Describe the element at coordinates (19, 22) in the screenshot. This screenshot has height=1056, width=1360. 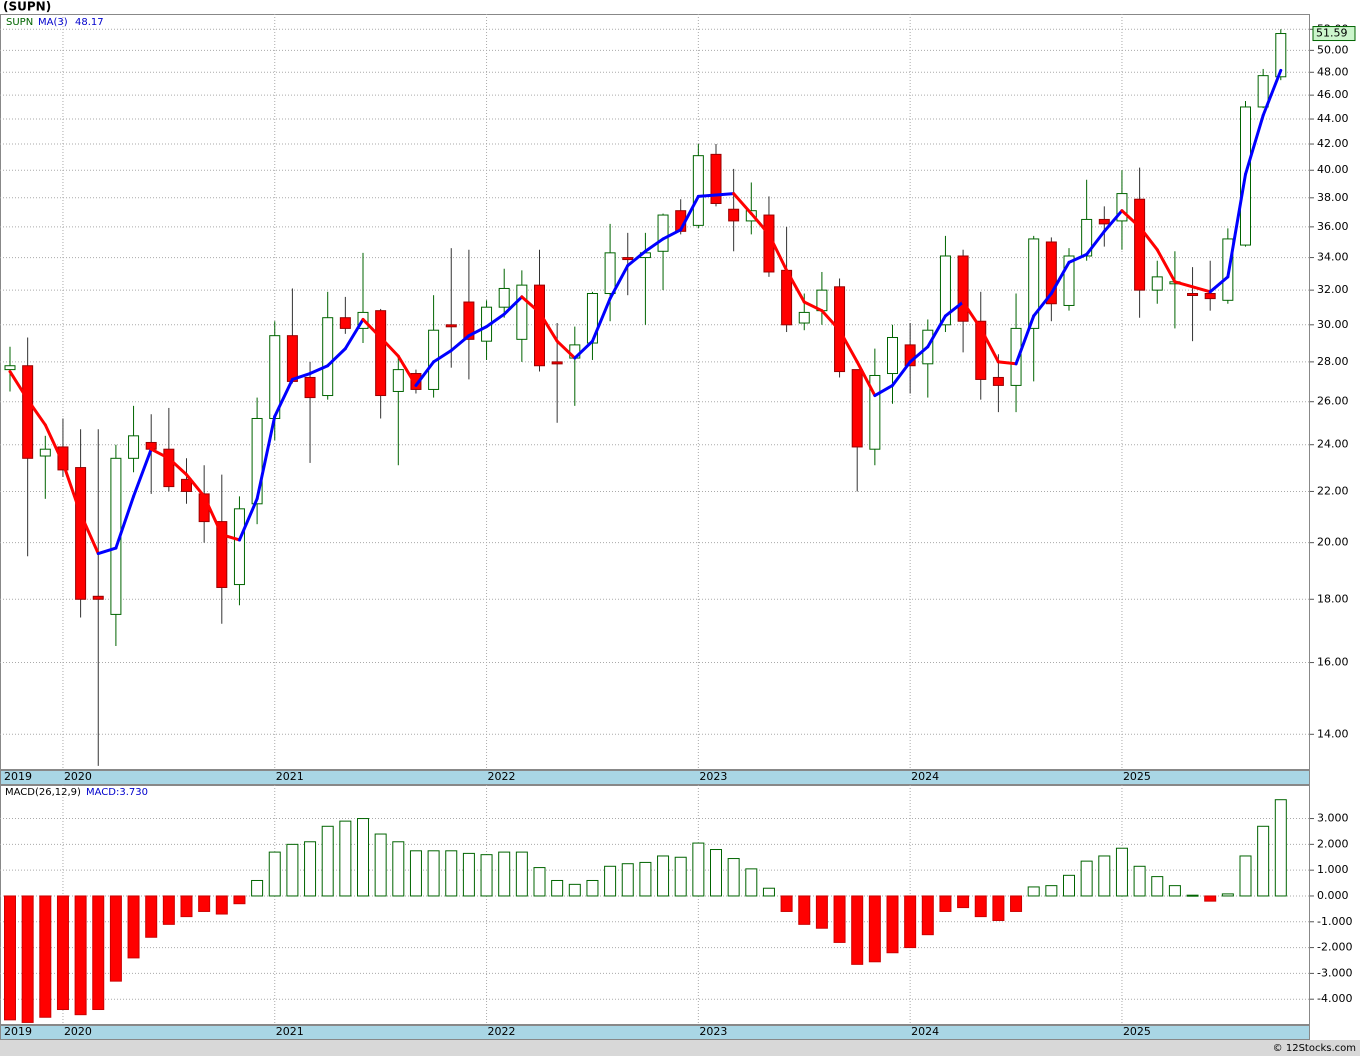
I see `legend-symbol: SUPN` at that location.